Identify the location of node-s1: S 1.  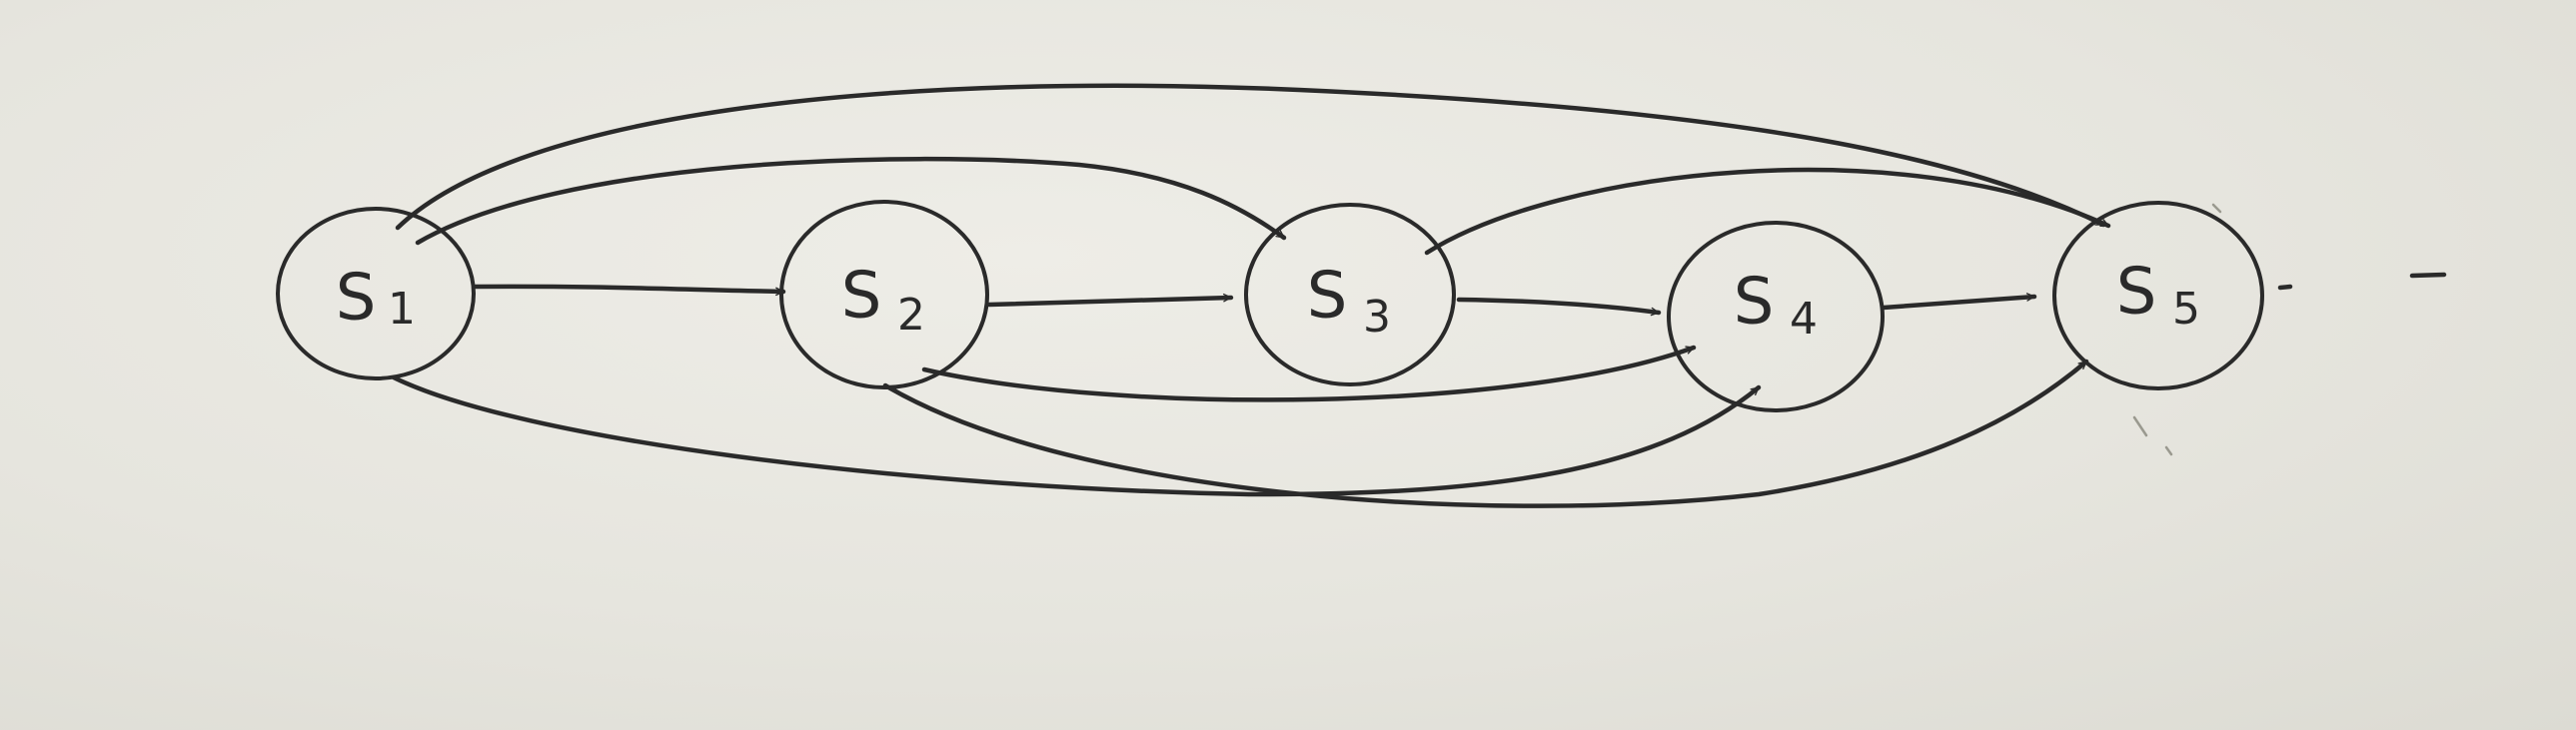
(376, 293).